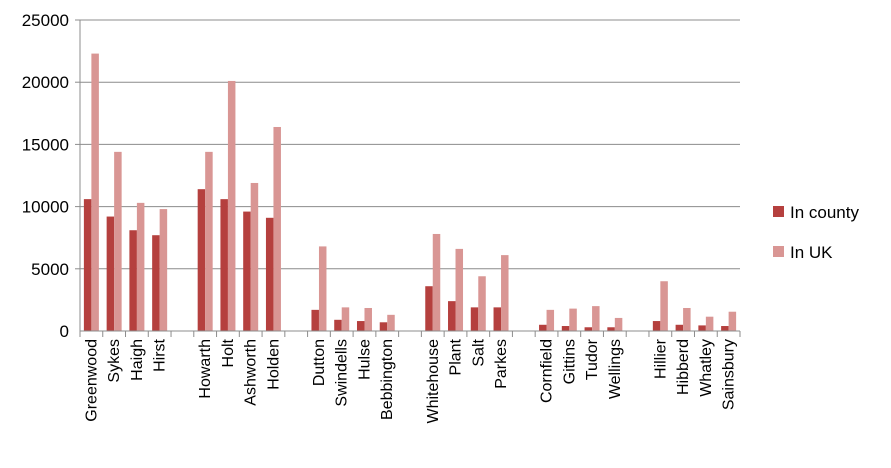 The width and height of the screenshot is (891, 468). Describe the element at coordinates (569, 361) in the screenshot. I see `x-tick-label: Gittins` at that location.